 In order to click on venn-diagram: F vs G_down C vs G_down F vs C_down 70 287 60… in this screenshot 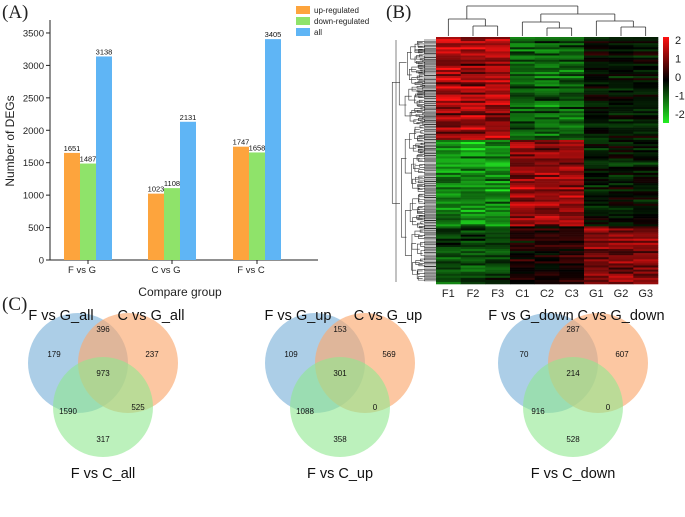, I will do `click(576, 395)`.